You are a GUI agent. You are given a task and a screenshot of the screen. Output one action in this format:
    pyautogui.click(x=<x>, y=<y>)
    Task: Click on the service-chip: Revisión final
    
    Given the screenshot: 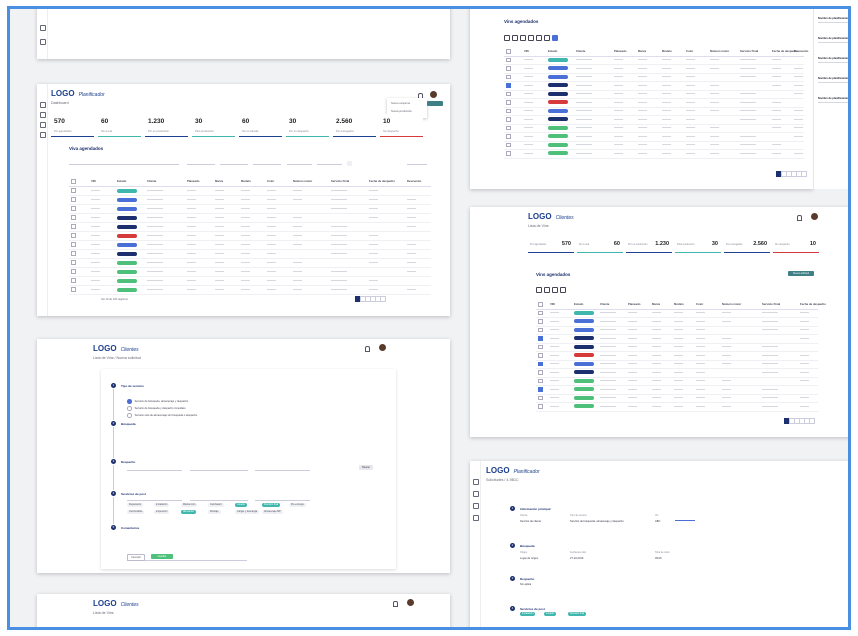 What is the action you would take?
    pyautogui.click(x=271, y=505)
    